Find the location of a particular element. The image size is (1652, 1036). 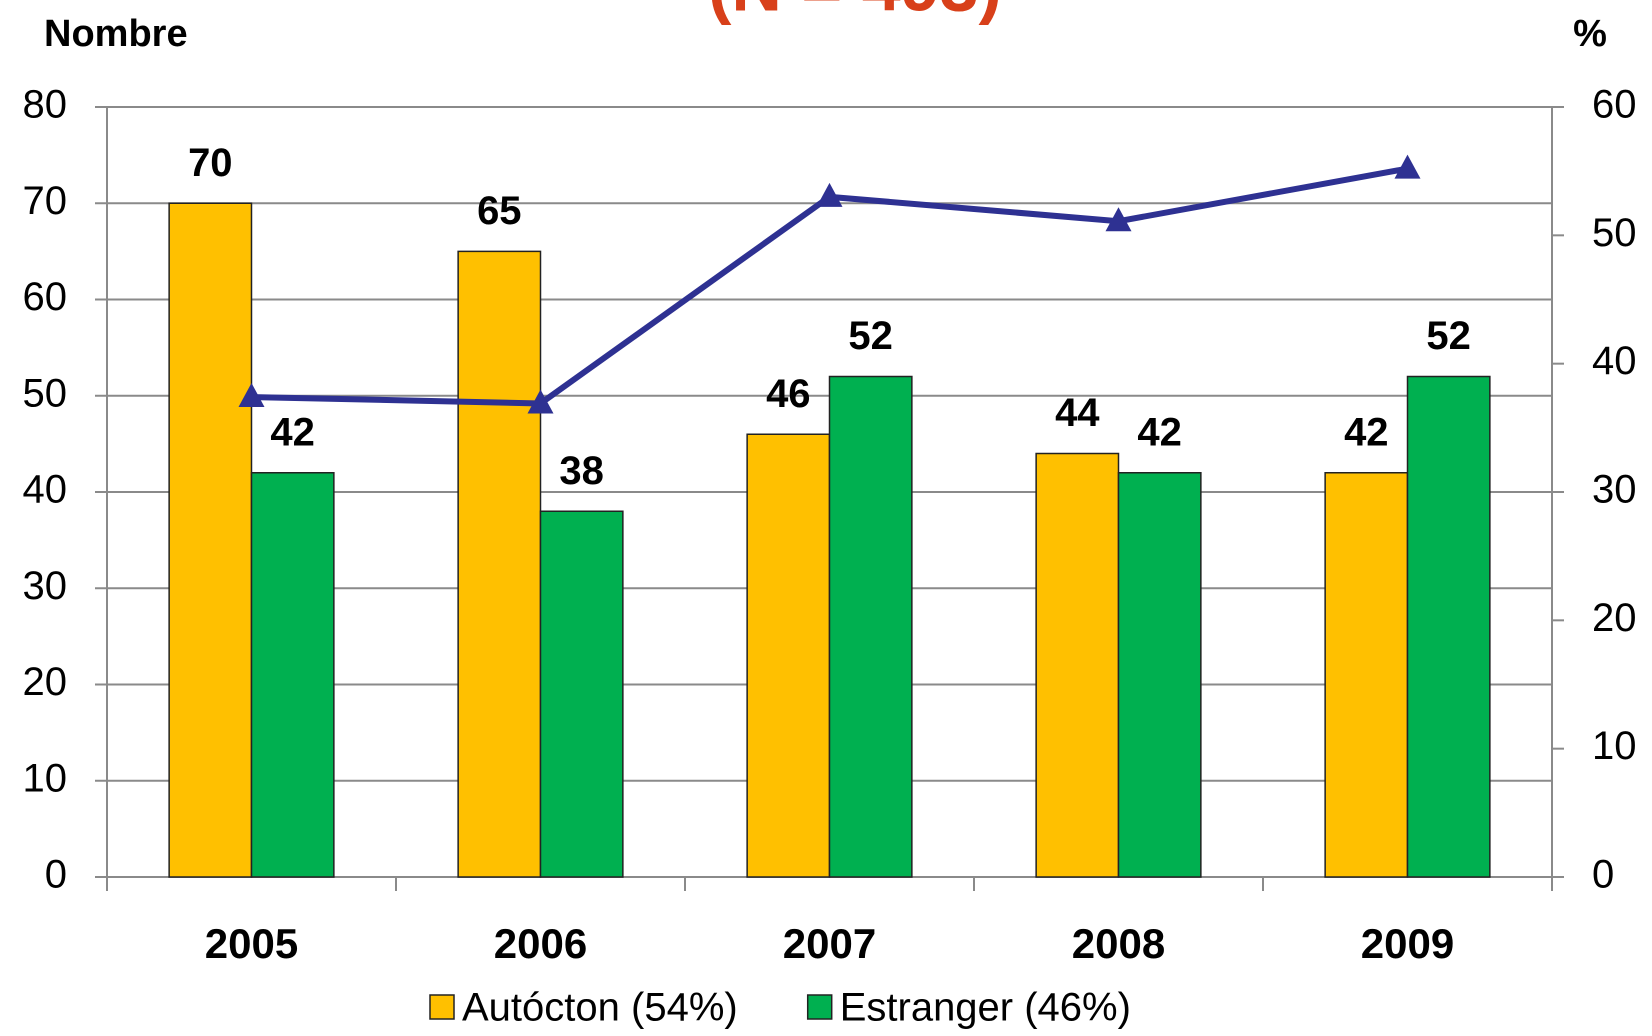

y2-tick-label: 20 is located at coordinates (1614, 618).